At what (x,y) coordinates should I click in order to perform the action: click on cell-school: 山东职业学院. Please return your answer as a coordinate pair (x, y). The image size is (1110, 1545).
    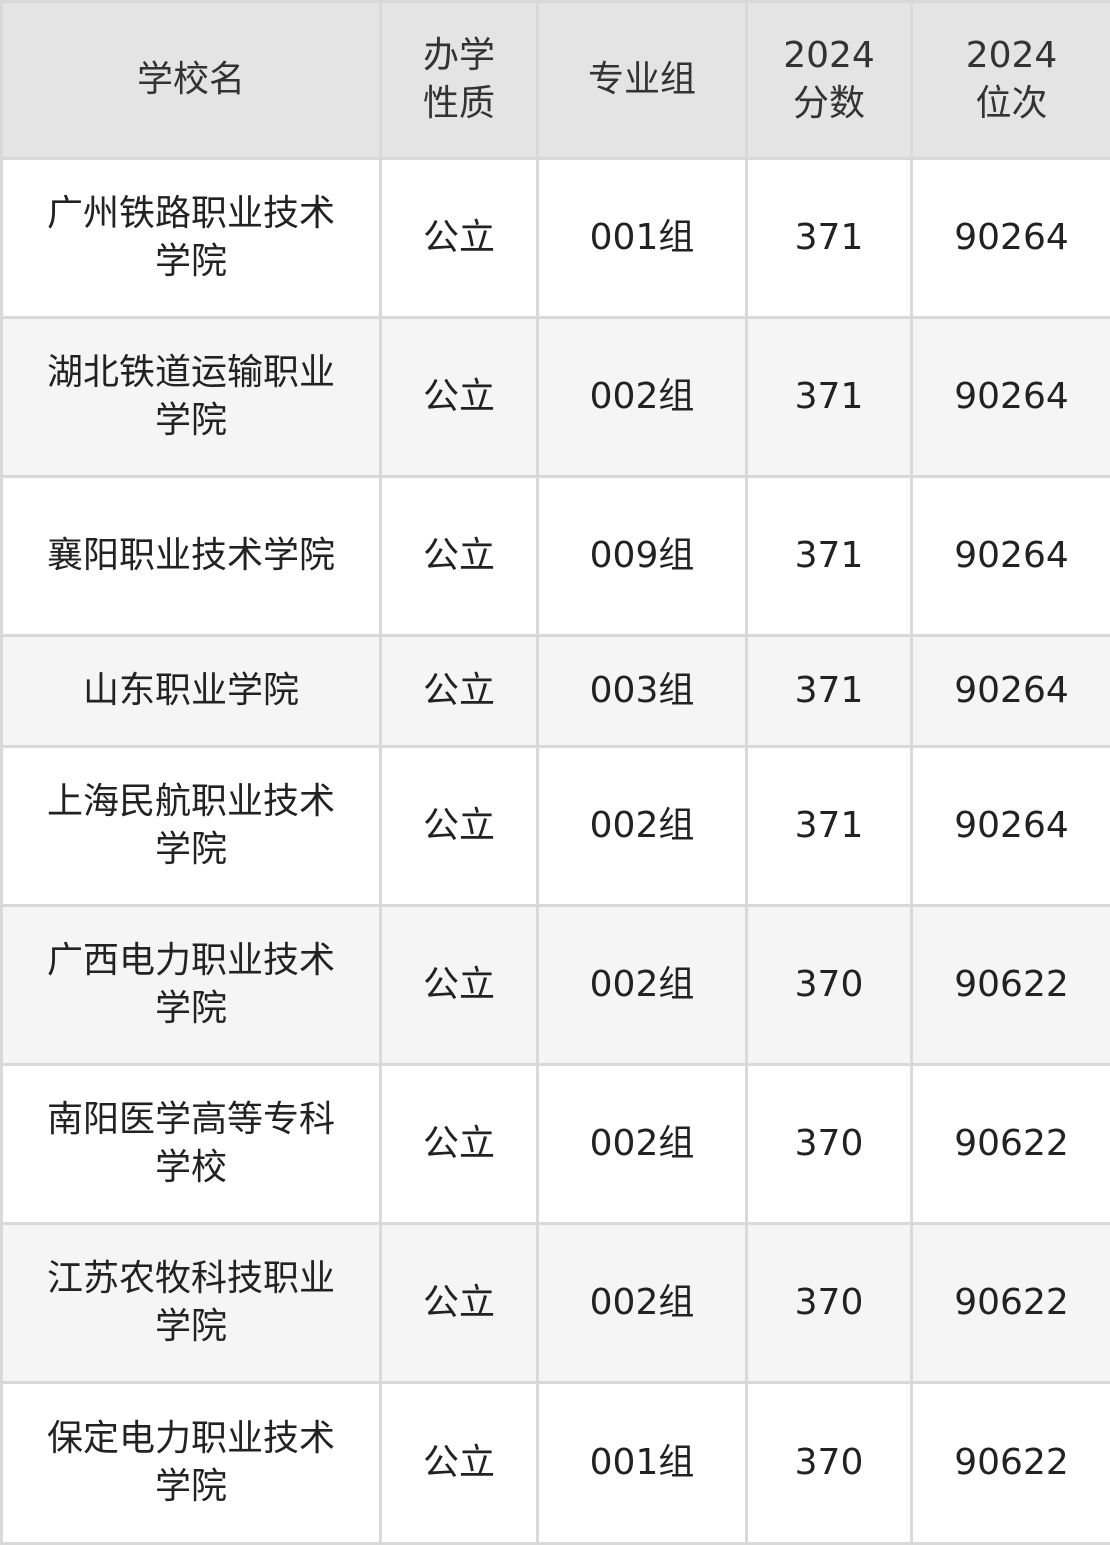
    Looking at the image, I should click on (191, 691).